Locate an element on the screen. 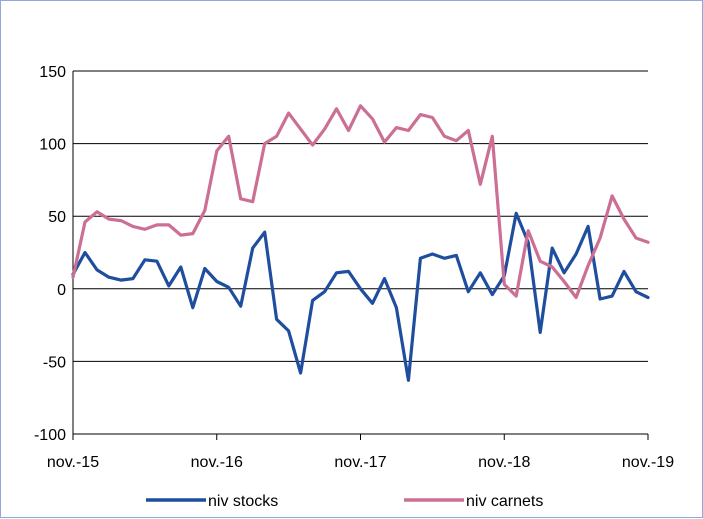  y-tick-label: 50 is located at coordinates (57, 217).